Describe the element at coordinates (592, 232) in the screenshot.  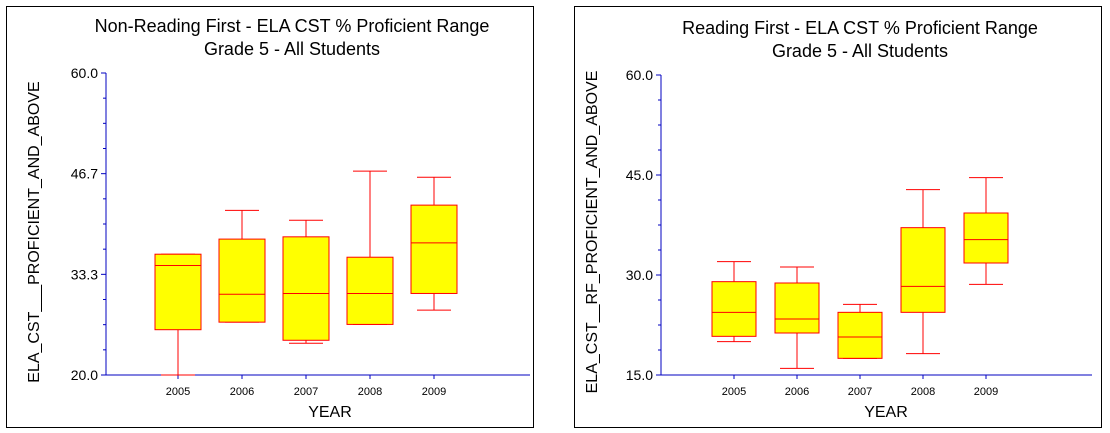
I see `y-axis-label: ELA_CST__RF_PROFICIENT_AND_ABOVE` at that location.